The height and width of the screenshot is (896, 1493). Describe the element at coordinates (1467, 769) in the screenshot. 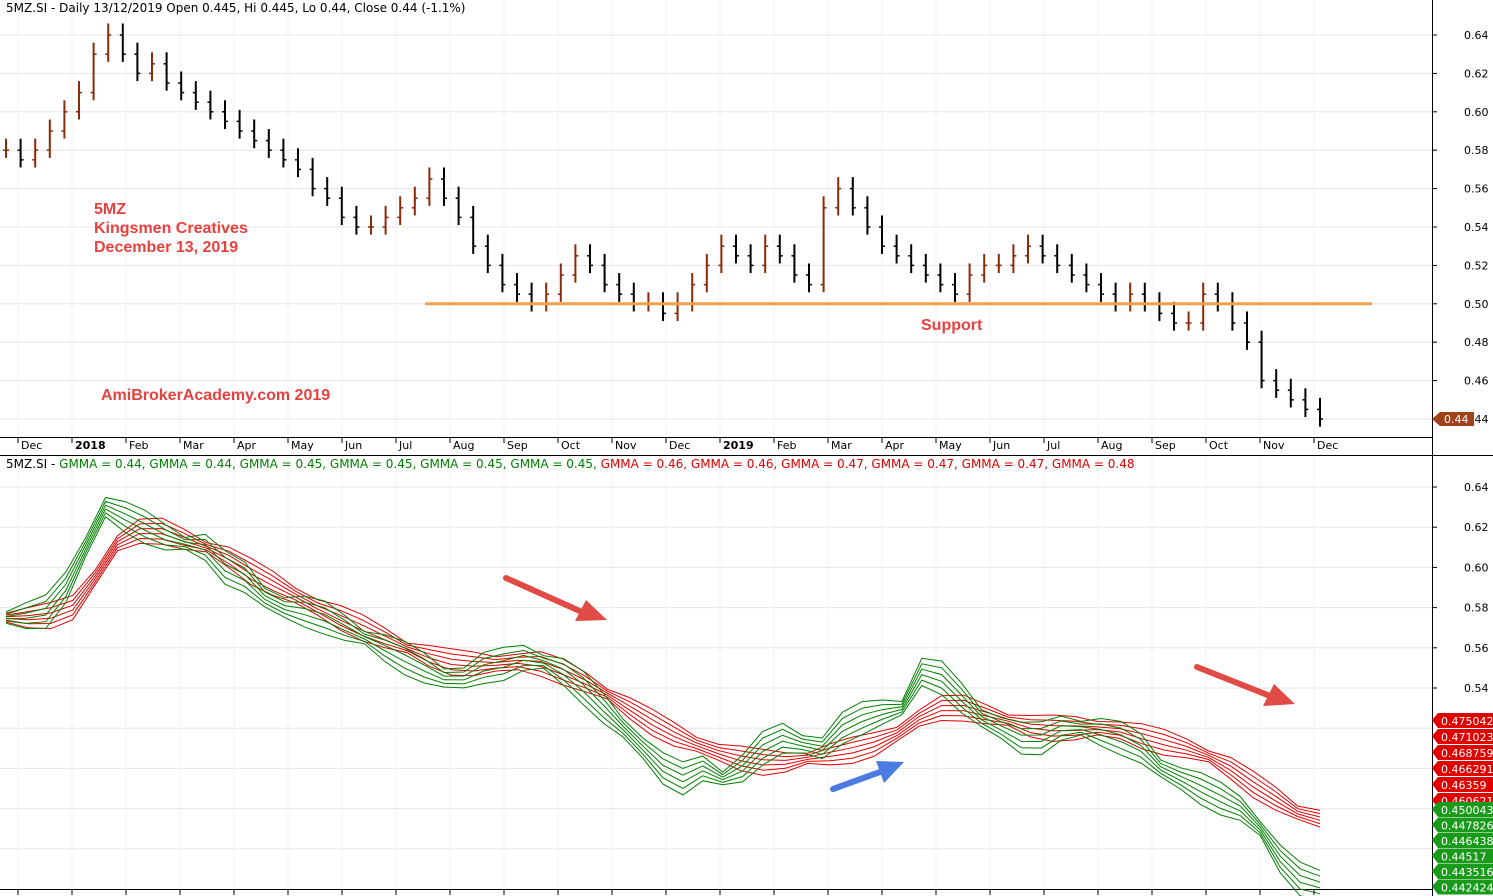

I see `svg-text: 0.466291` at that location.